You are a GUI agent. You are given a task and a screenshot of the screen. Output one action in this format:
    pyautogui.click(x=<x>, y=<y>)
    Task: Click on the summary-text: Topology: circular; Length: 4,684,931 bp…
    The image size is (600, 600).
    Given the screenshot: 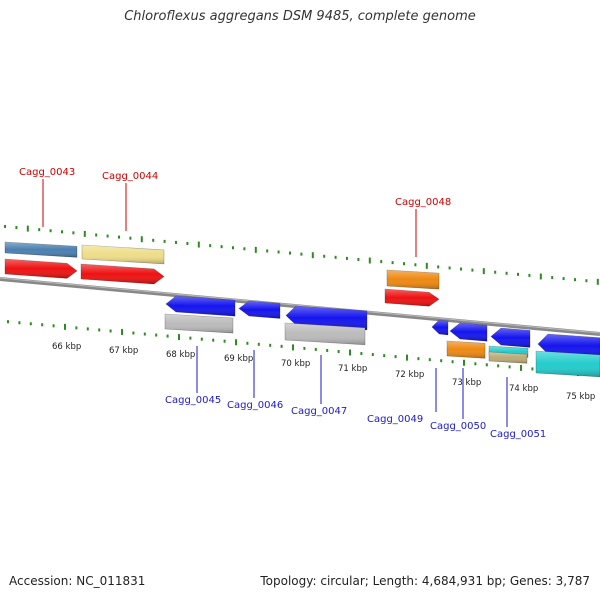 What is the action you would take?
    pyautogui.click(x=425, y=581)
    